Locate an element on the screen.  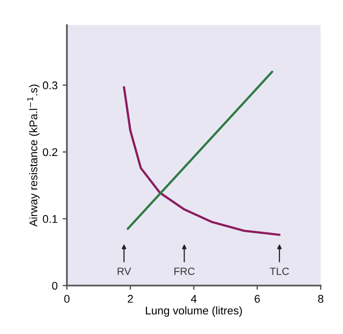
y-tick-label: 0.1 is located at coordinates (50, 219).